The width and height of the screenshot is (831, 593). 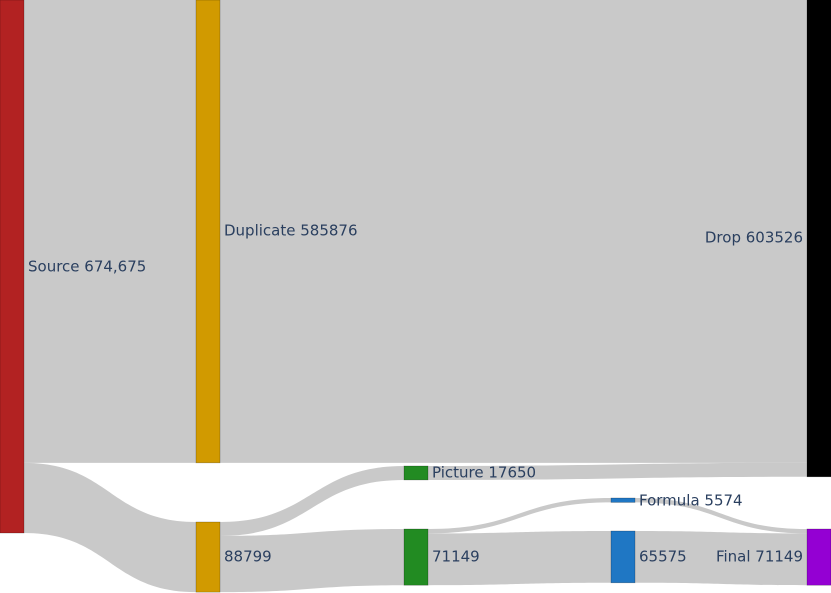 What do you see at coordinates (519, 516) in the screenshot?
I see `link-text-to-formula` at bounding box center [519, 516].